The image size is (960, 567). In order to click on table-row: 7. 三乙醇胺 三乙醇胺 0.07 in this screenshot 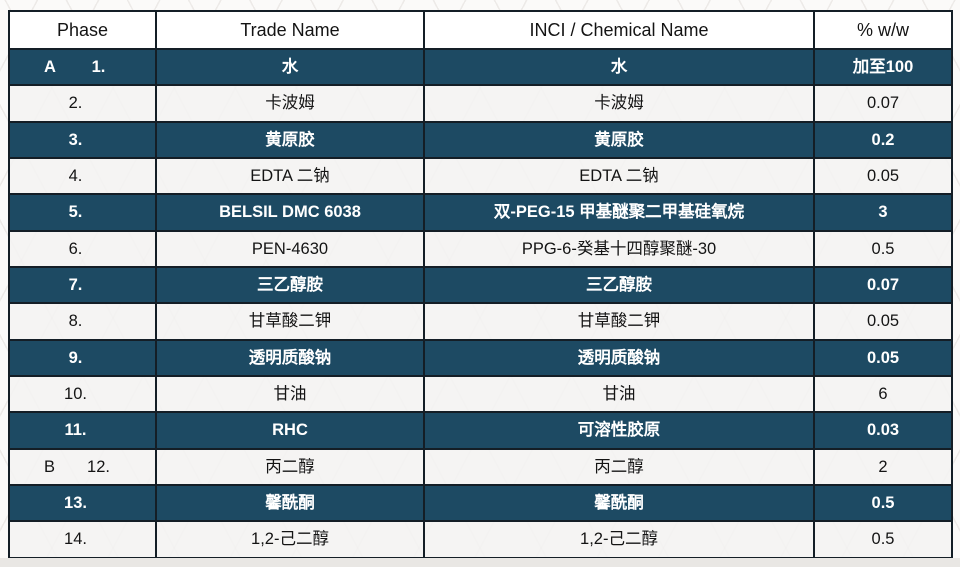, I will do `click(480, 284)`.